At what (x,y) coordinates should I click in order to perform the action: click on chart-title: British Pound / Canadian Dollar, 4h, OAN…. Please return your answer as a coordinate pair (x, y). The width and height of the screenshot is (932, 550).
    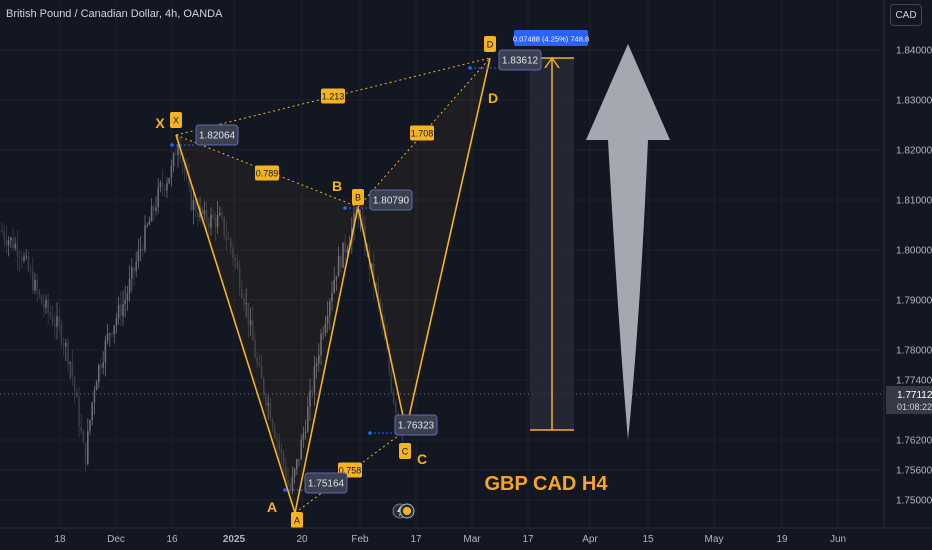
    Looking at the image, I should click on (114, 14).